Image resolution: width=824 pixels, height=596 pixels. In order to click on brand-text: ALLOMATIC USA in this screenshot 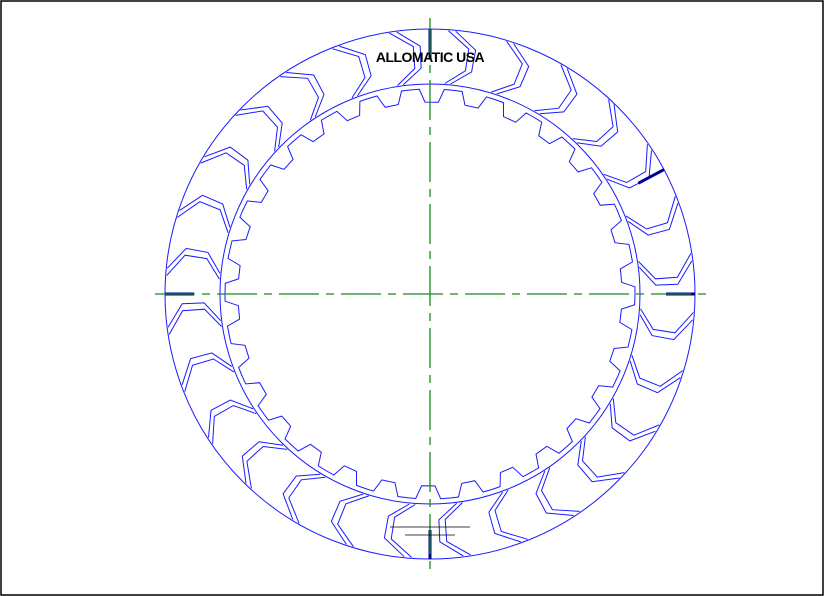, I will do `click(430, 57)`.